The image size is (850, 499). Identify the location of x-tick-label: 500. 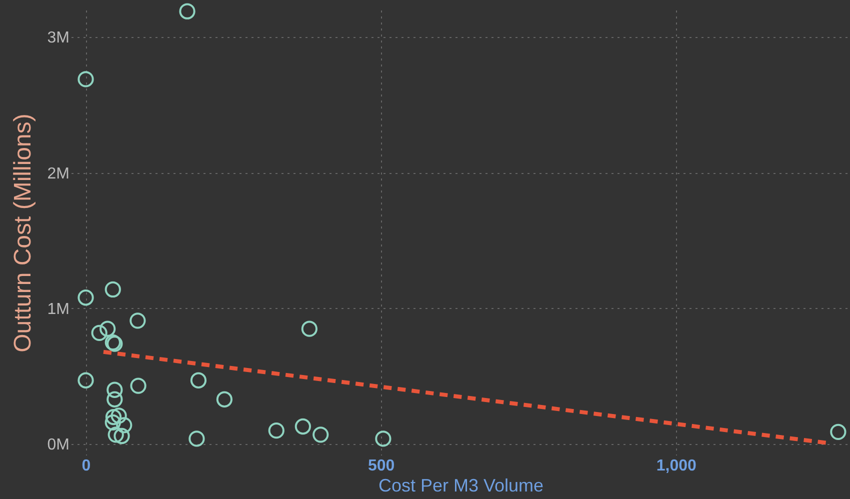
(381, 466).